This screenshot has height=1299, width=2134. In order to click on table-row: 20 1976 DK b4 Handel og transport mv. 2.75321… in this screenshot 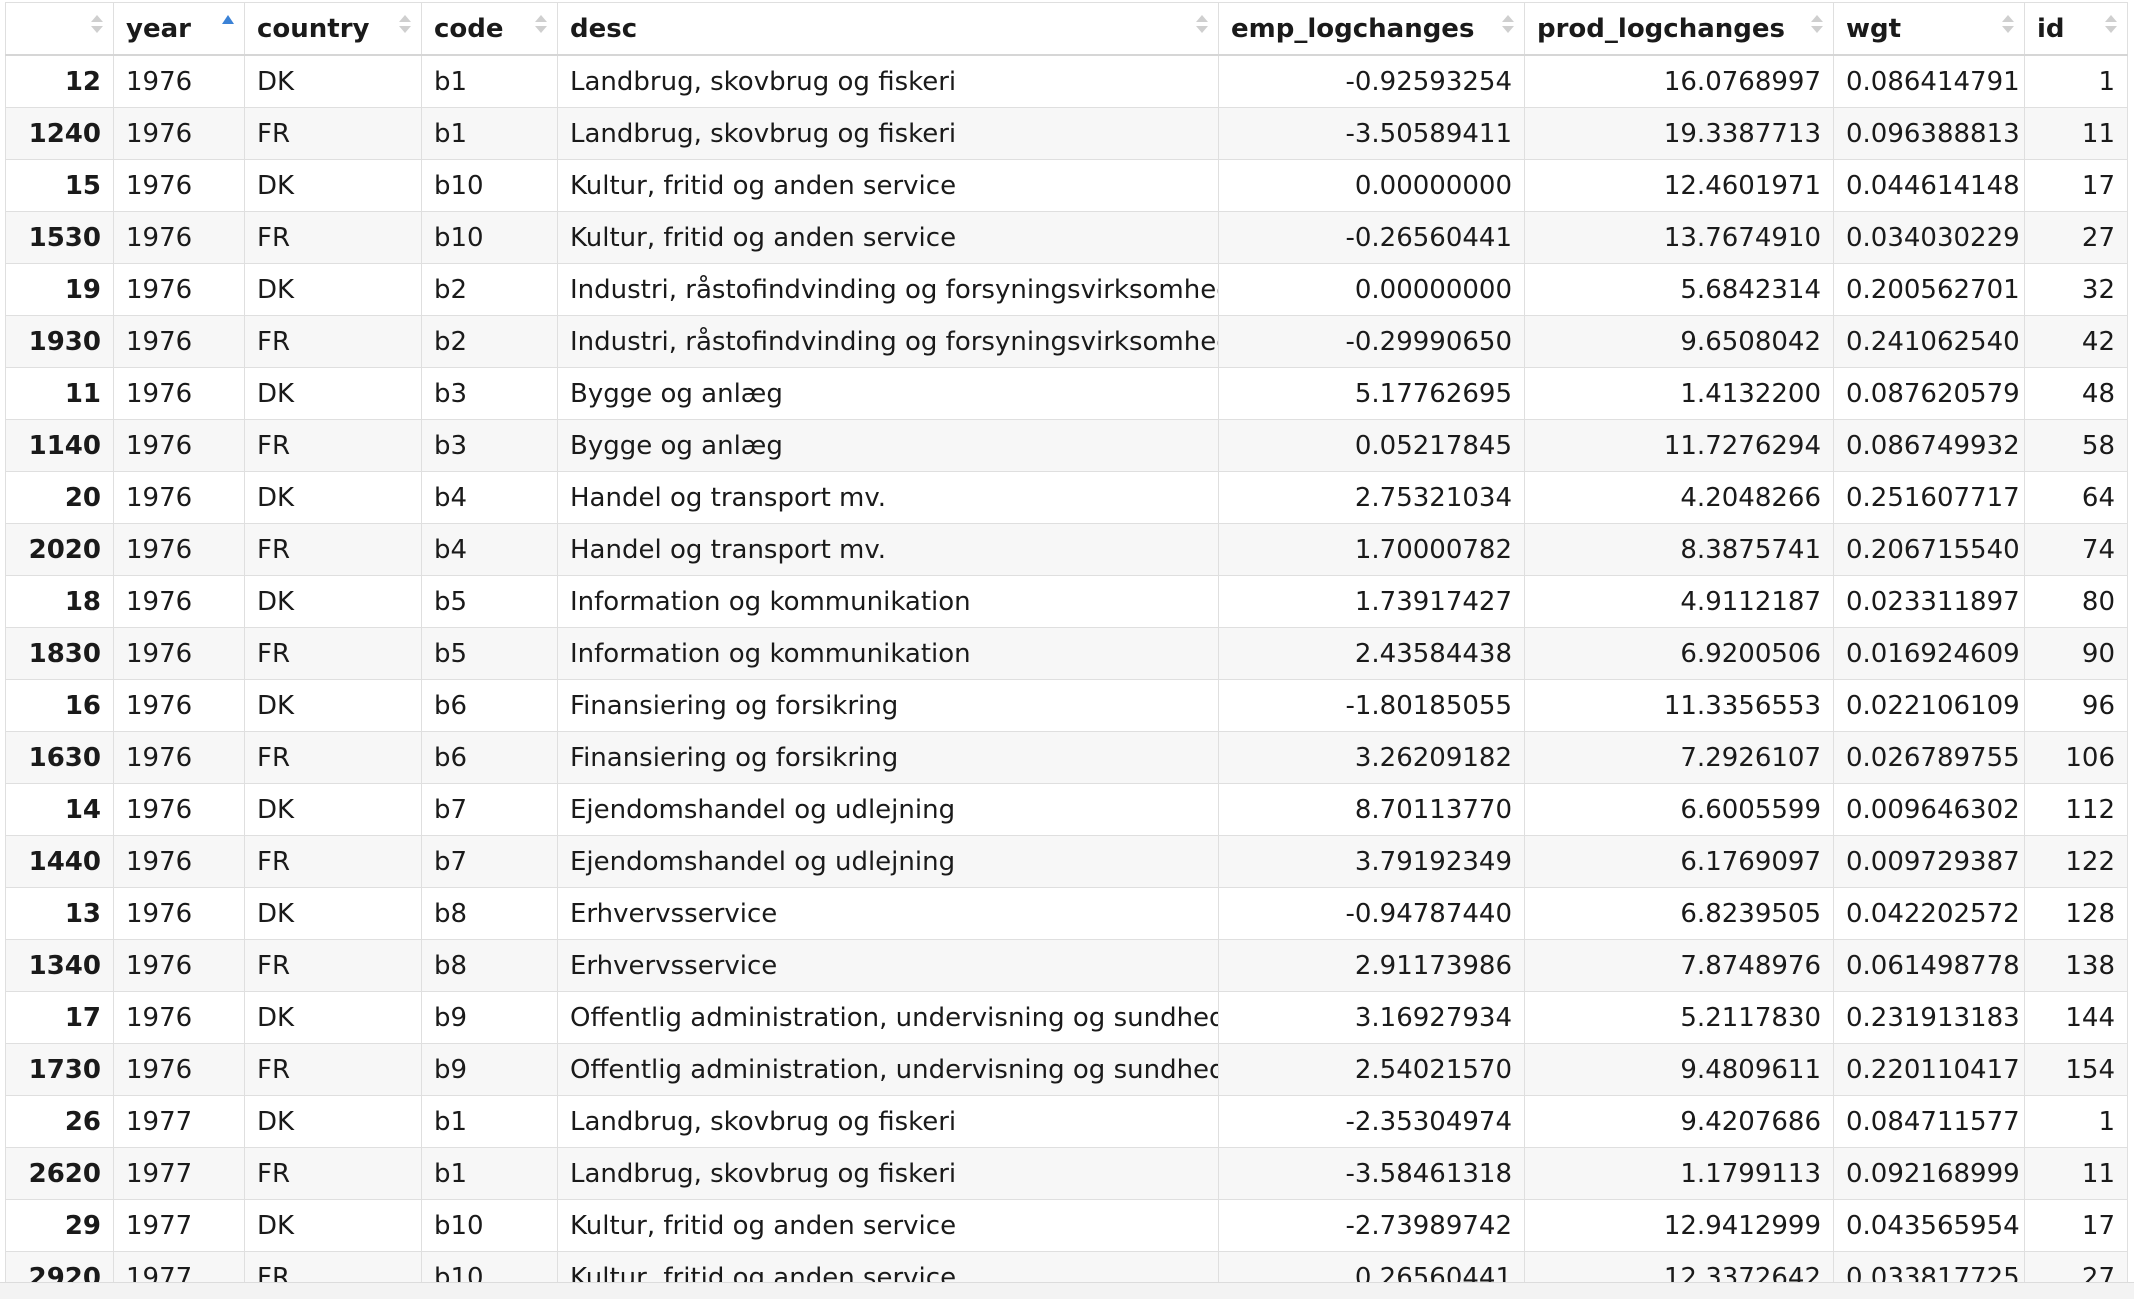, I will do `click(1066, 497)`.